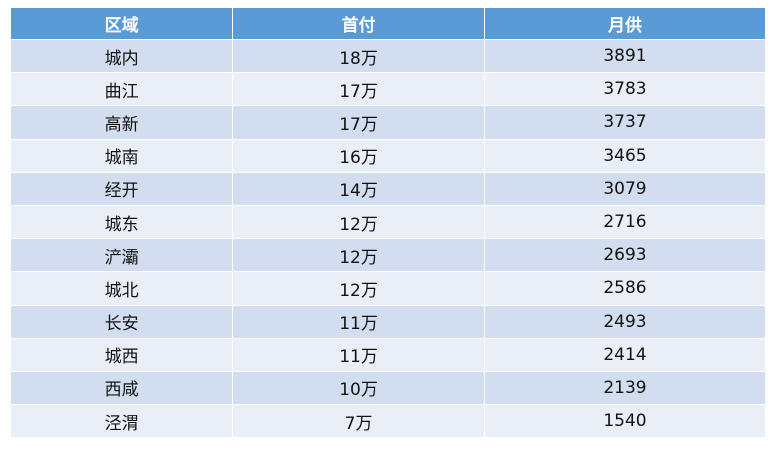 The image size is (779, 458). I want to click on header-down-payment: 首付, so click(358, 23).